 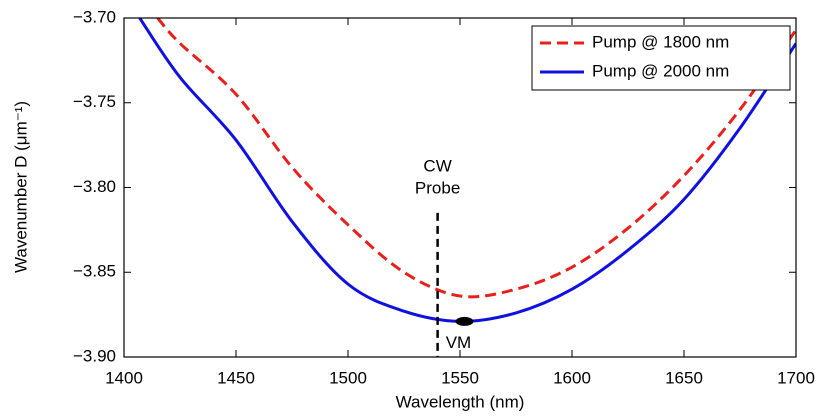 What do you see at coordinates (460, 377) in the screenshot?
I see `x-tick-label: 1550` at bounding box center [460, 377].